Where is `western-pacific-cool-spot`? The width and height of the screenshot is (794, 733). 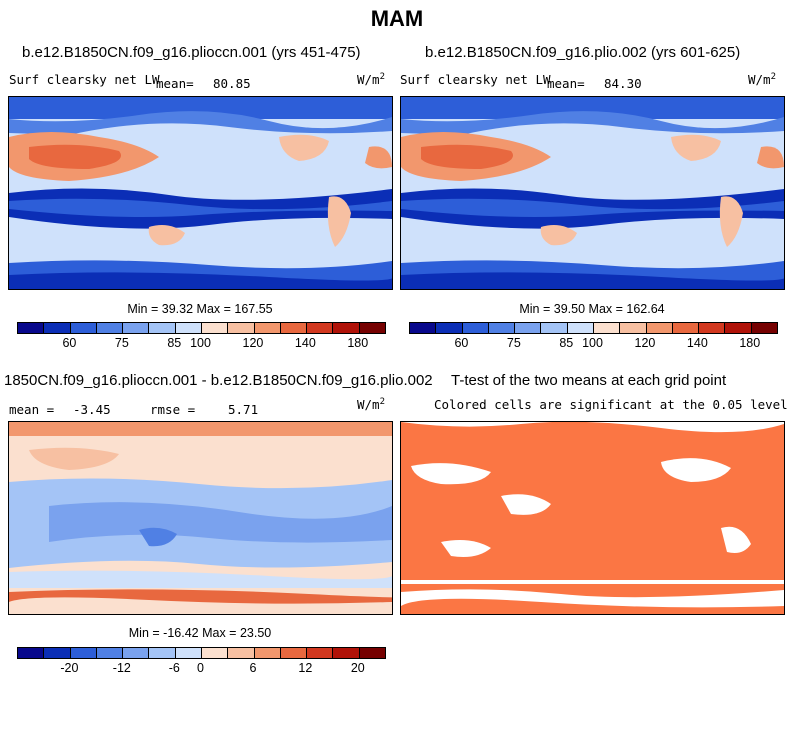 western-pacific-cool-spot is located at coordinates (158, 537).